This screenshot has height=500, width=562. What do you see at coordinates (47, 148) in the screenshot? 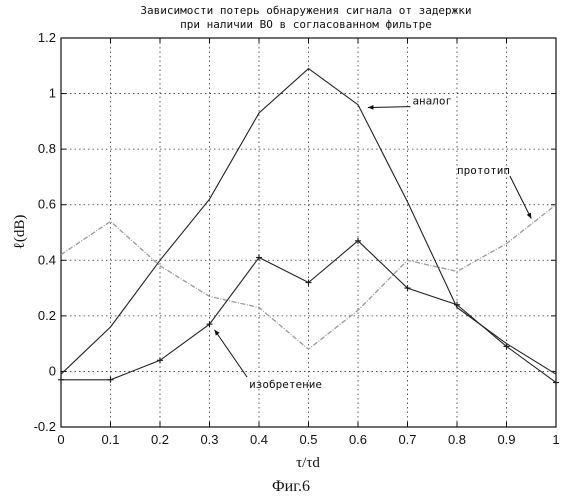
I see `y-tick-label: 0.8` at bounding box center [47, 148].